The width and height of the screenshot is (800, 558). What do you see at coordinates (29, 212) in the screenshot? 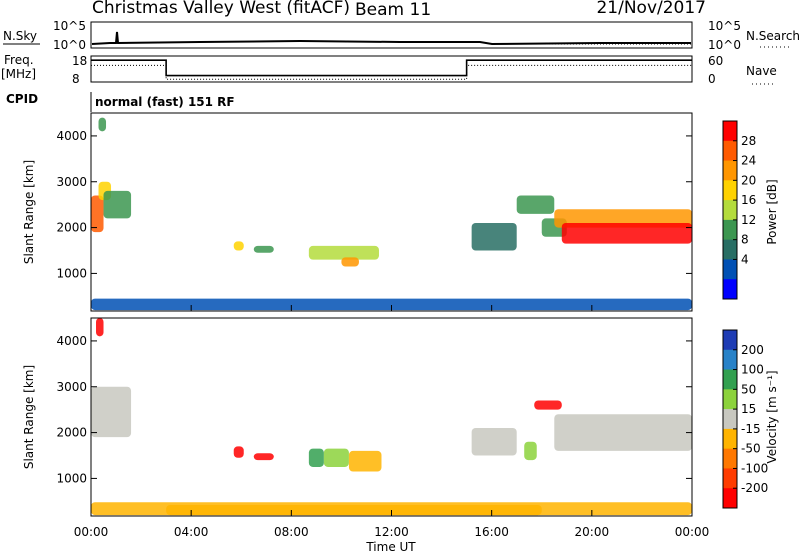
I see `power-ylabel: Slant Range [km]` at bounding box center [29, 212].